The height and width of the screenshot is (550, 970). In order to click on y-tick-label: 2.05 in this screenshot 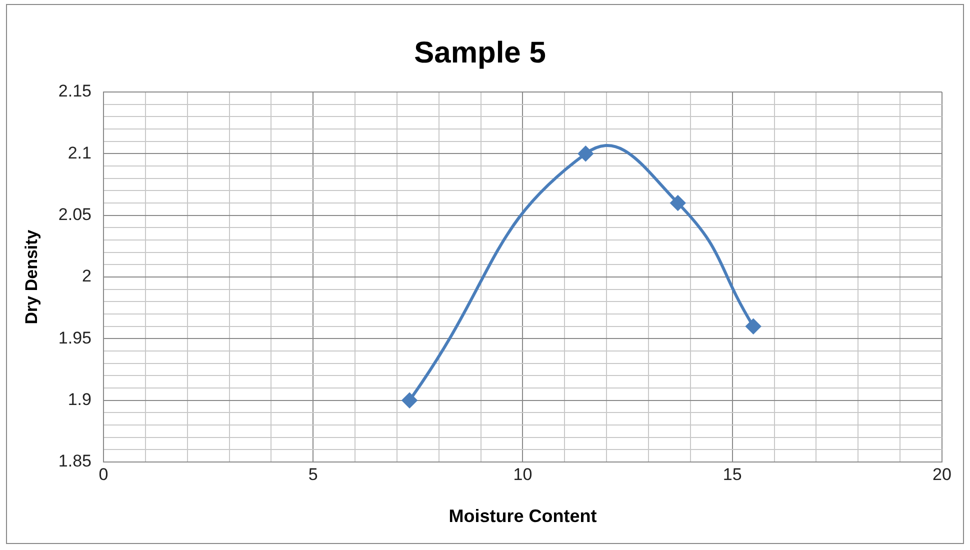, I will do `click(75, 214)`.